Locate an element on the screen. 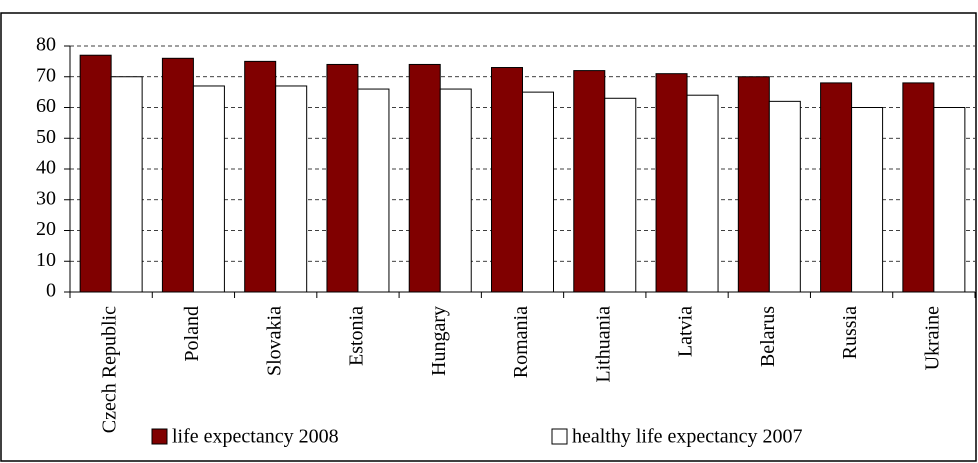 The width and height of the screenshot is (978, 463). x-tick-label: Slovakia is located at coordinates (274, 341).